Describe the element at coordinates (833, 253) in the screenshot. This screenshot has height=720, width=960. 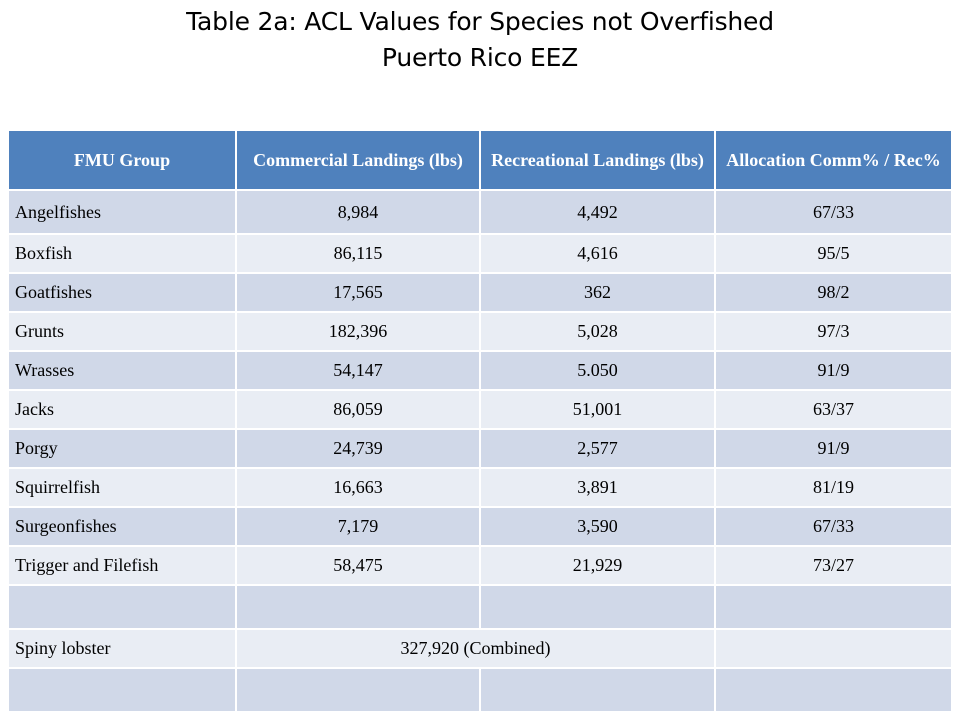
I see `allocation-cell: 95/5` at that location.